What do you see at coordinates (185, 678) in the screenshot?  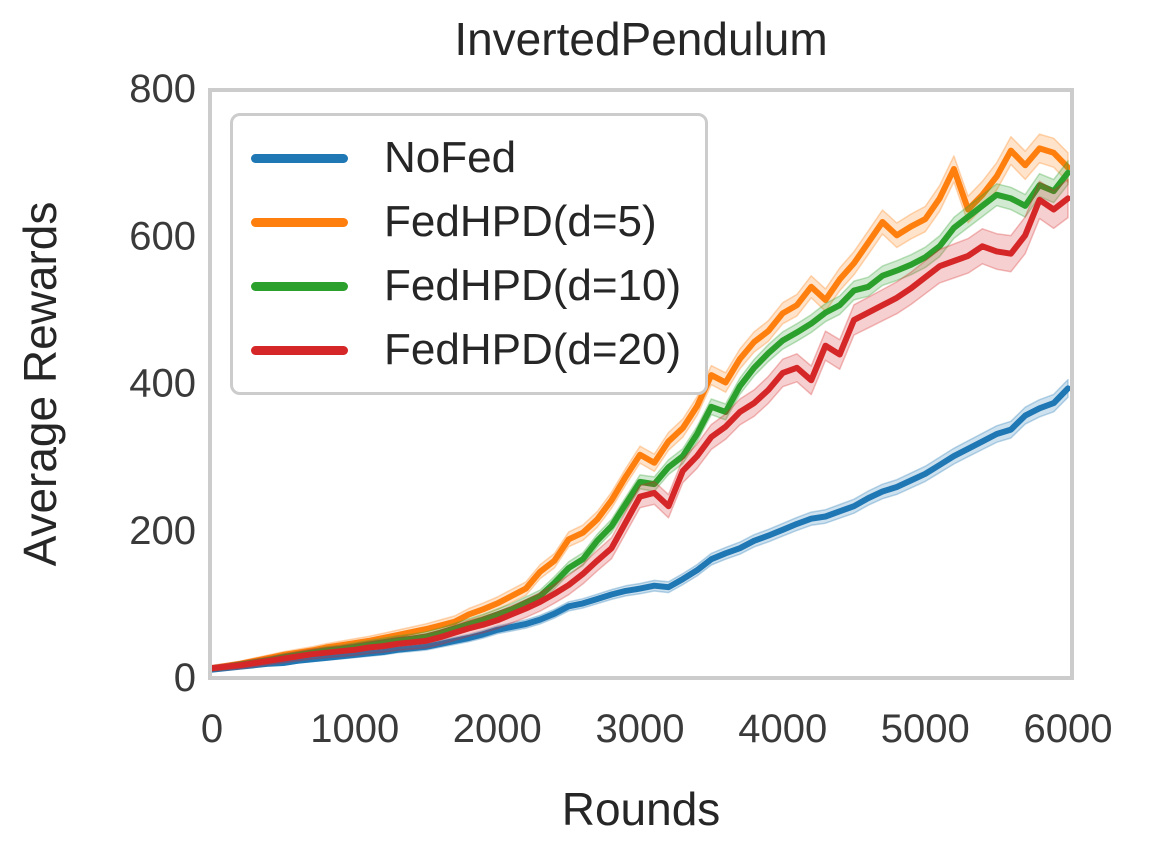 I see `y-tick-label: 0` at bounding box center [185, 678].